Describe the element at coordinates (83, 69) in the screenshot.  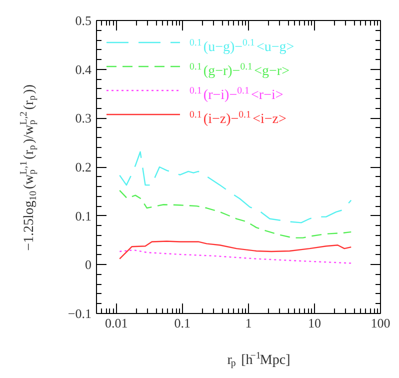
I see `y-tick-label: 0.4` at that location.